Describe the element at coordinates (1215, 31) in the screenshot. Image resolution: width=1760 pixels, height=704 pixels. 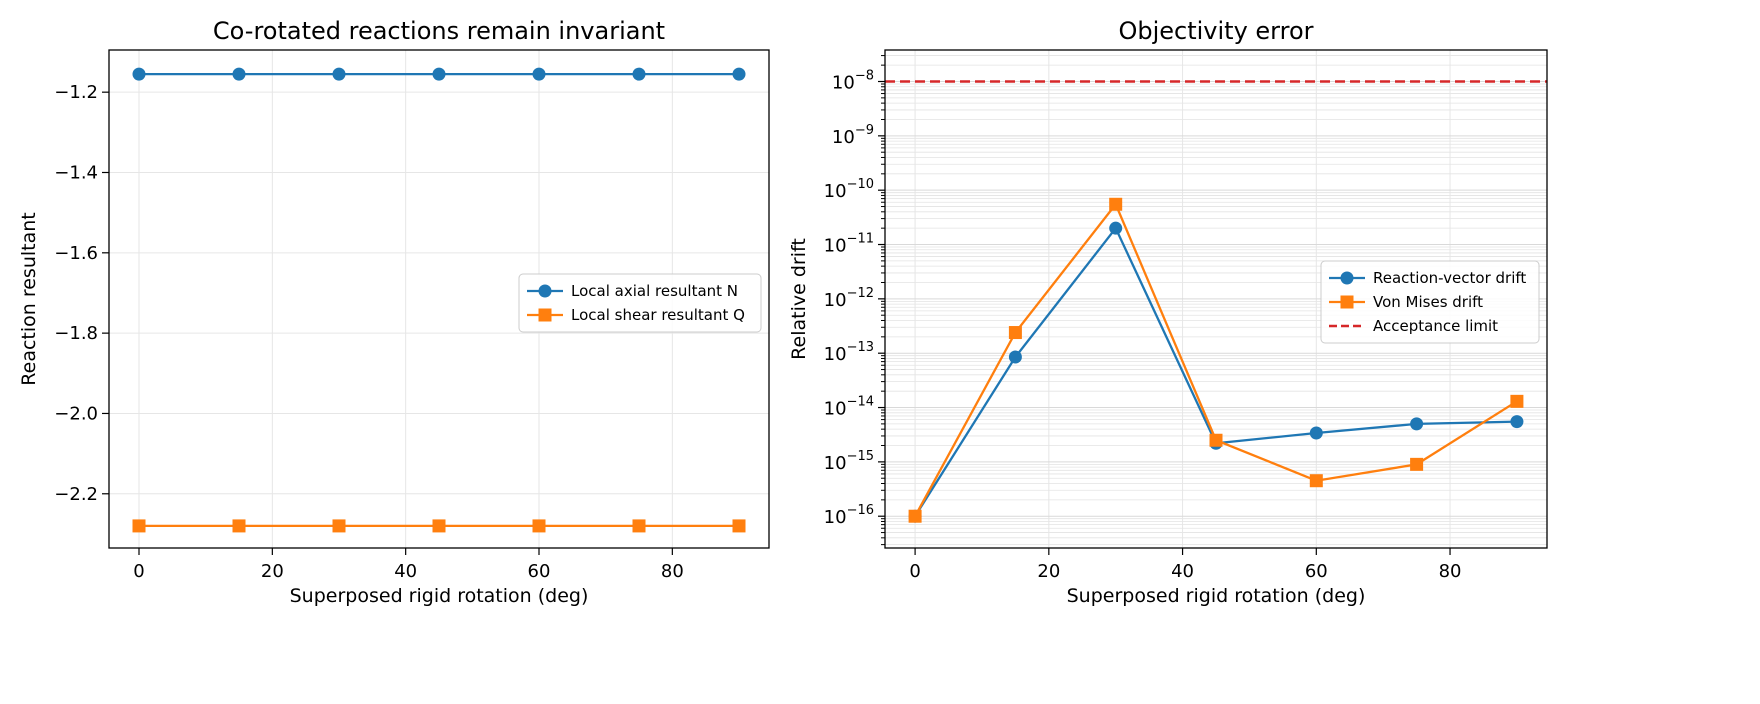
I see `right-chart-title: Objectivity error` at that location.